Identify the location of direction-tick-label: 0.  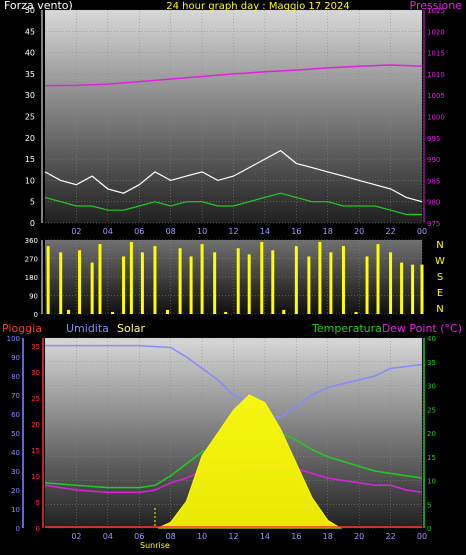
(36, 315).